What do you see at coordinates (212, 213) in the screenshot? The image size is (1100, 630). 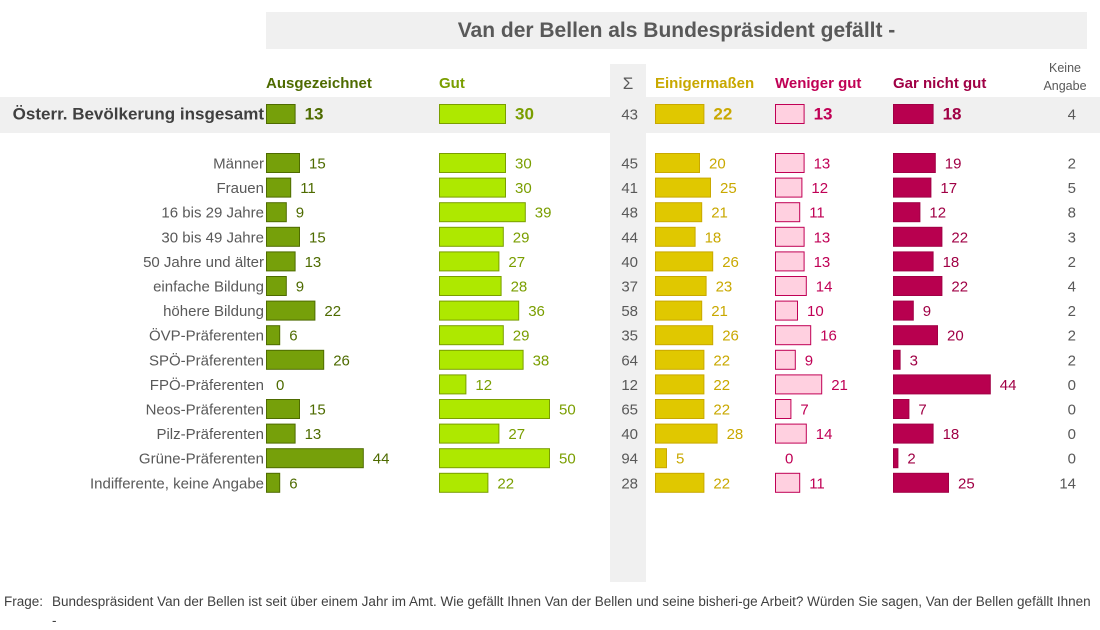 I see `row-label: 16 bis 29 Jahre` at bounding box center [212, 213].